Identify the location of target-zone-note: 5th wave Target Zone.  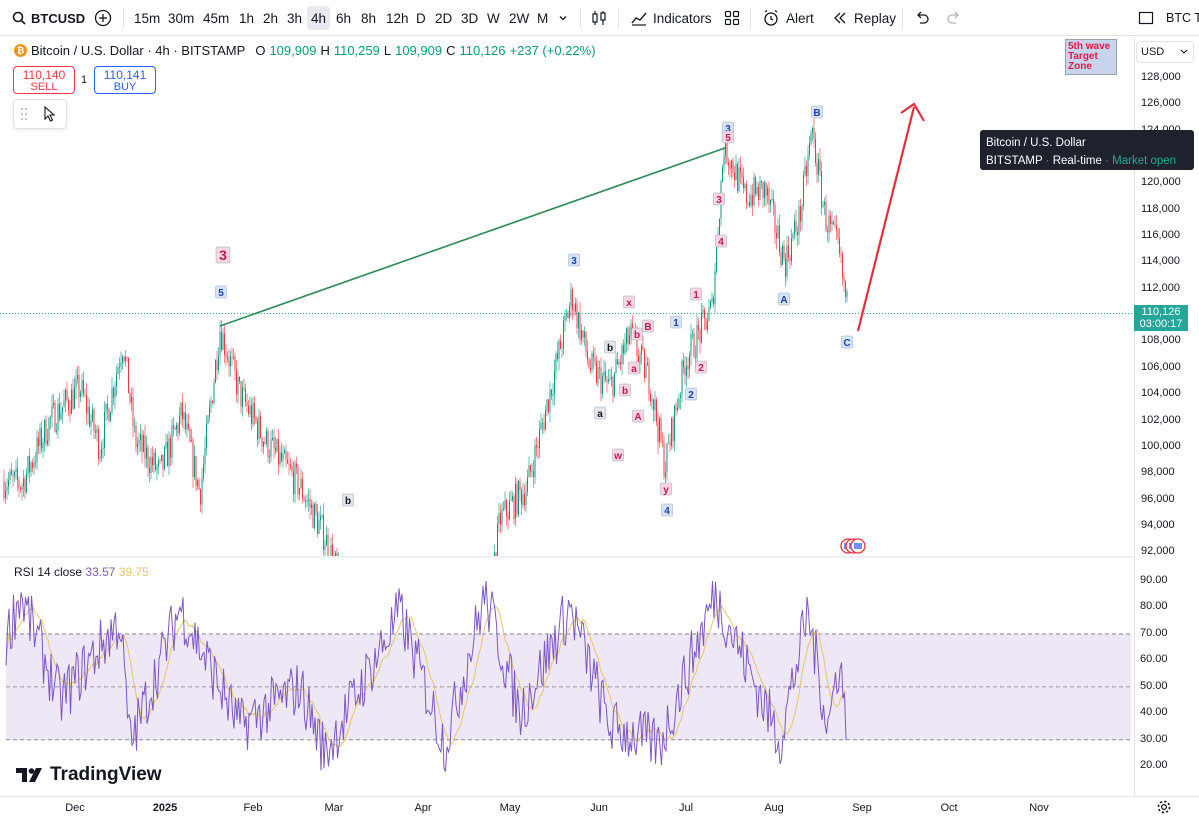
(1091, 57).